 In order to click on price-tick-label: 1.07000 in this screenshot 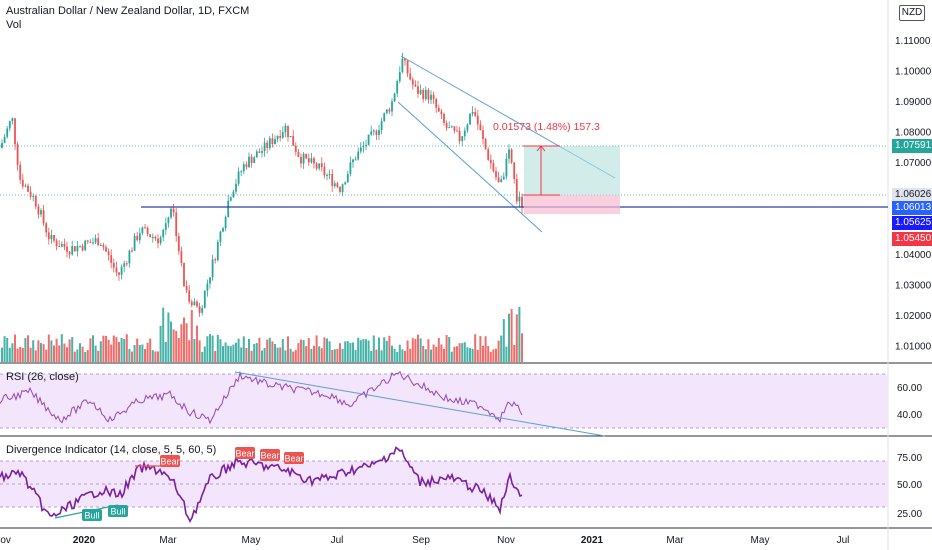, I will do `click(913, 163)`.